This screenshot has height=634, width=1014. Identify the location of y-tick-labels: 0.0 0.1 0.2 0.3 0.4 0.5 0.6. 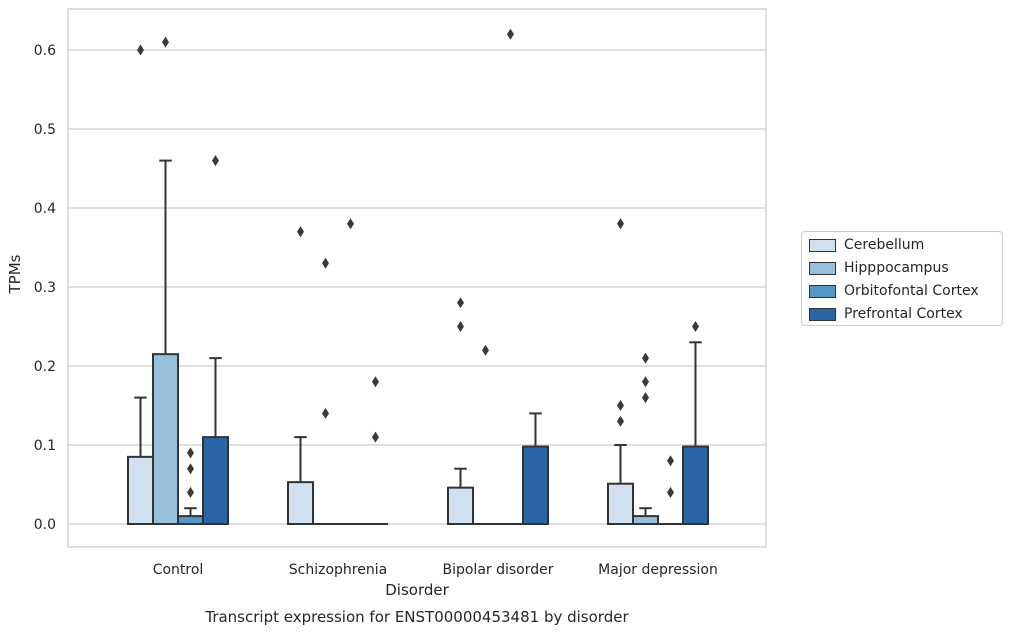
(45, 288).